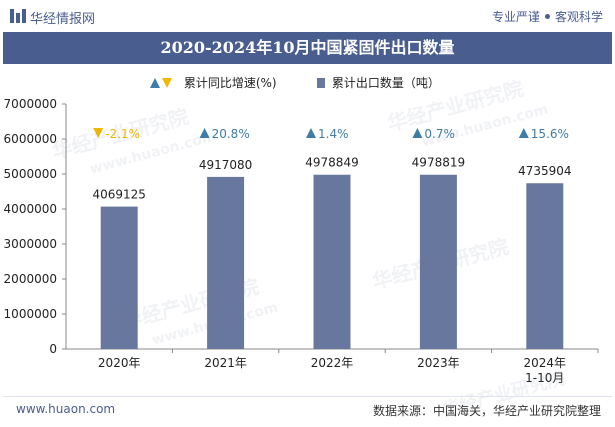  What do you see at coordinates (332, 363) in the screenshot?
I see `x-tick-label: 2022年` at bounding box center [332, 363].